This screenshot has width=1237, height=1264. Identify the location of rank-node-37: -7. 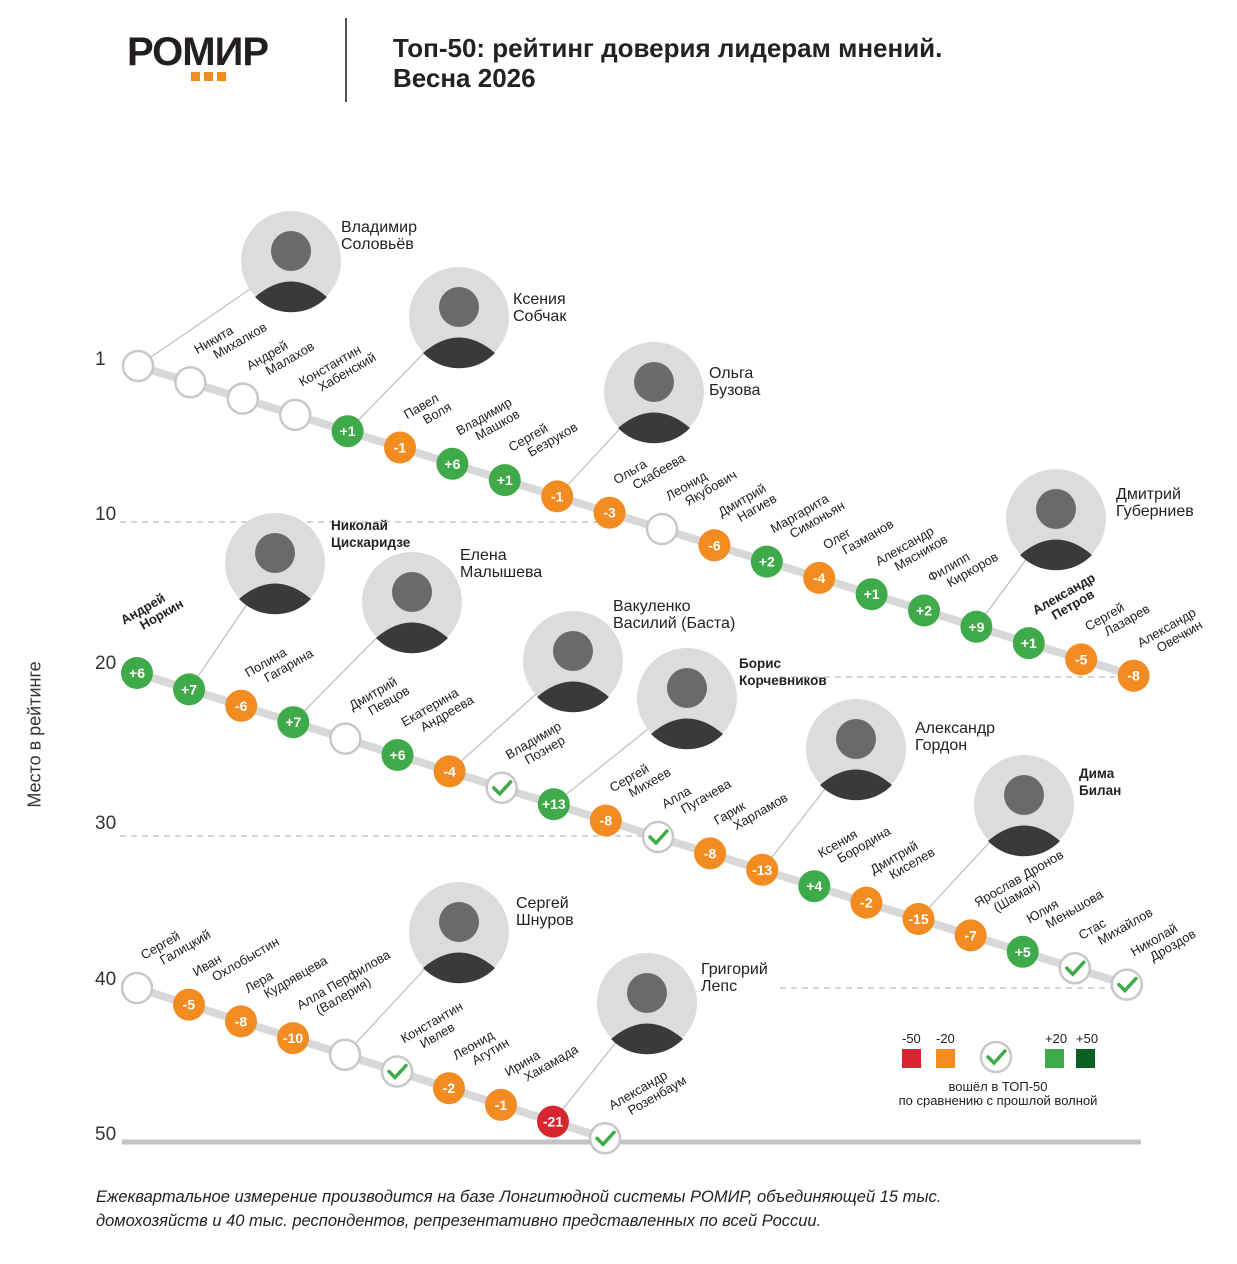
(970, 935).